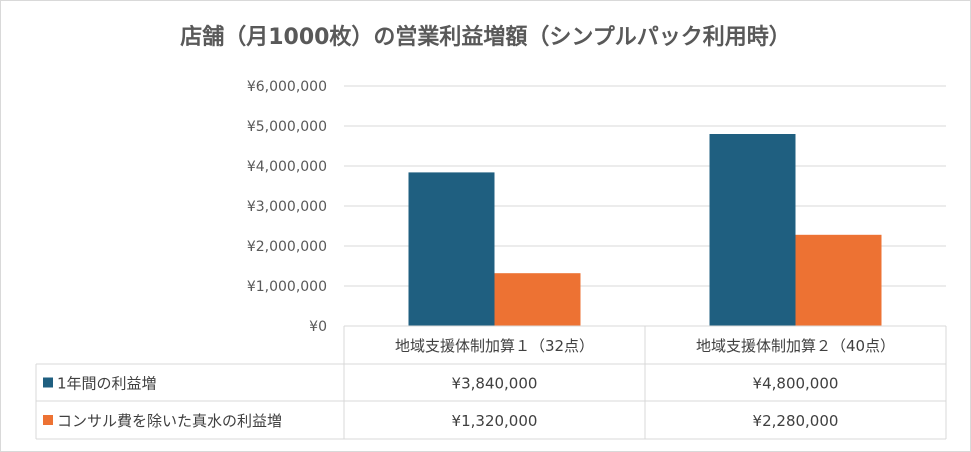  I want to click on category-label: 地域支援体制加算２（40点）, so click(795, 346).